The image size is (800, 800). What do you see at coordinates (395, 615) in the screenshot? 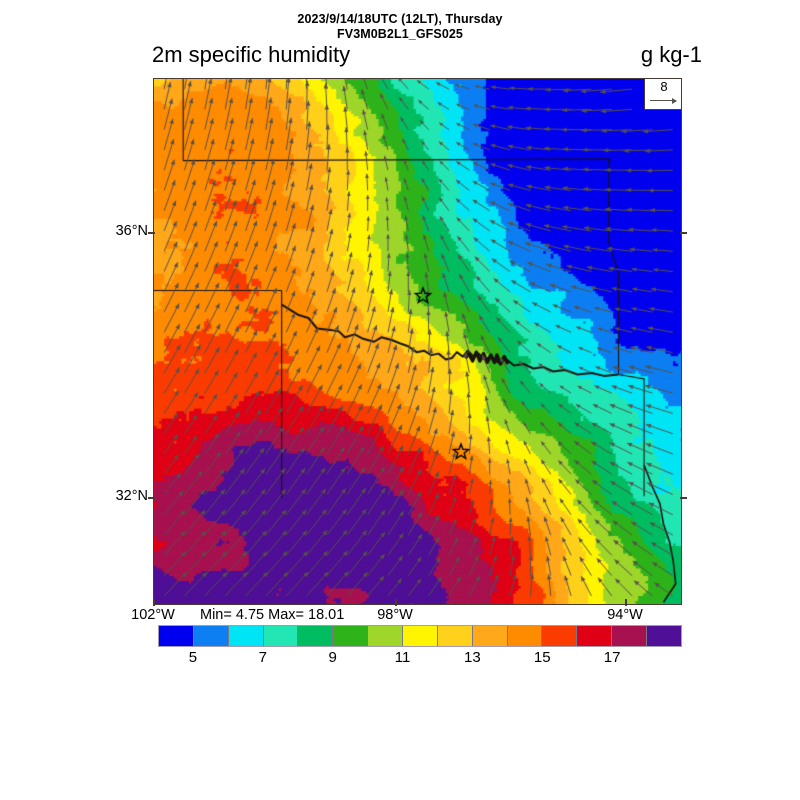
I see `lon-tick-label: 98°W` at bounding box center [395, 615].